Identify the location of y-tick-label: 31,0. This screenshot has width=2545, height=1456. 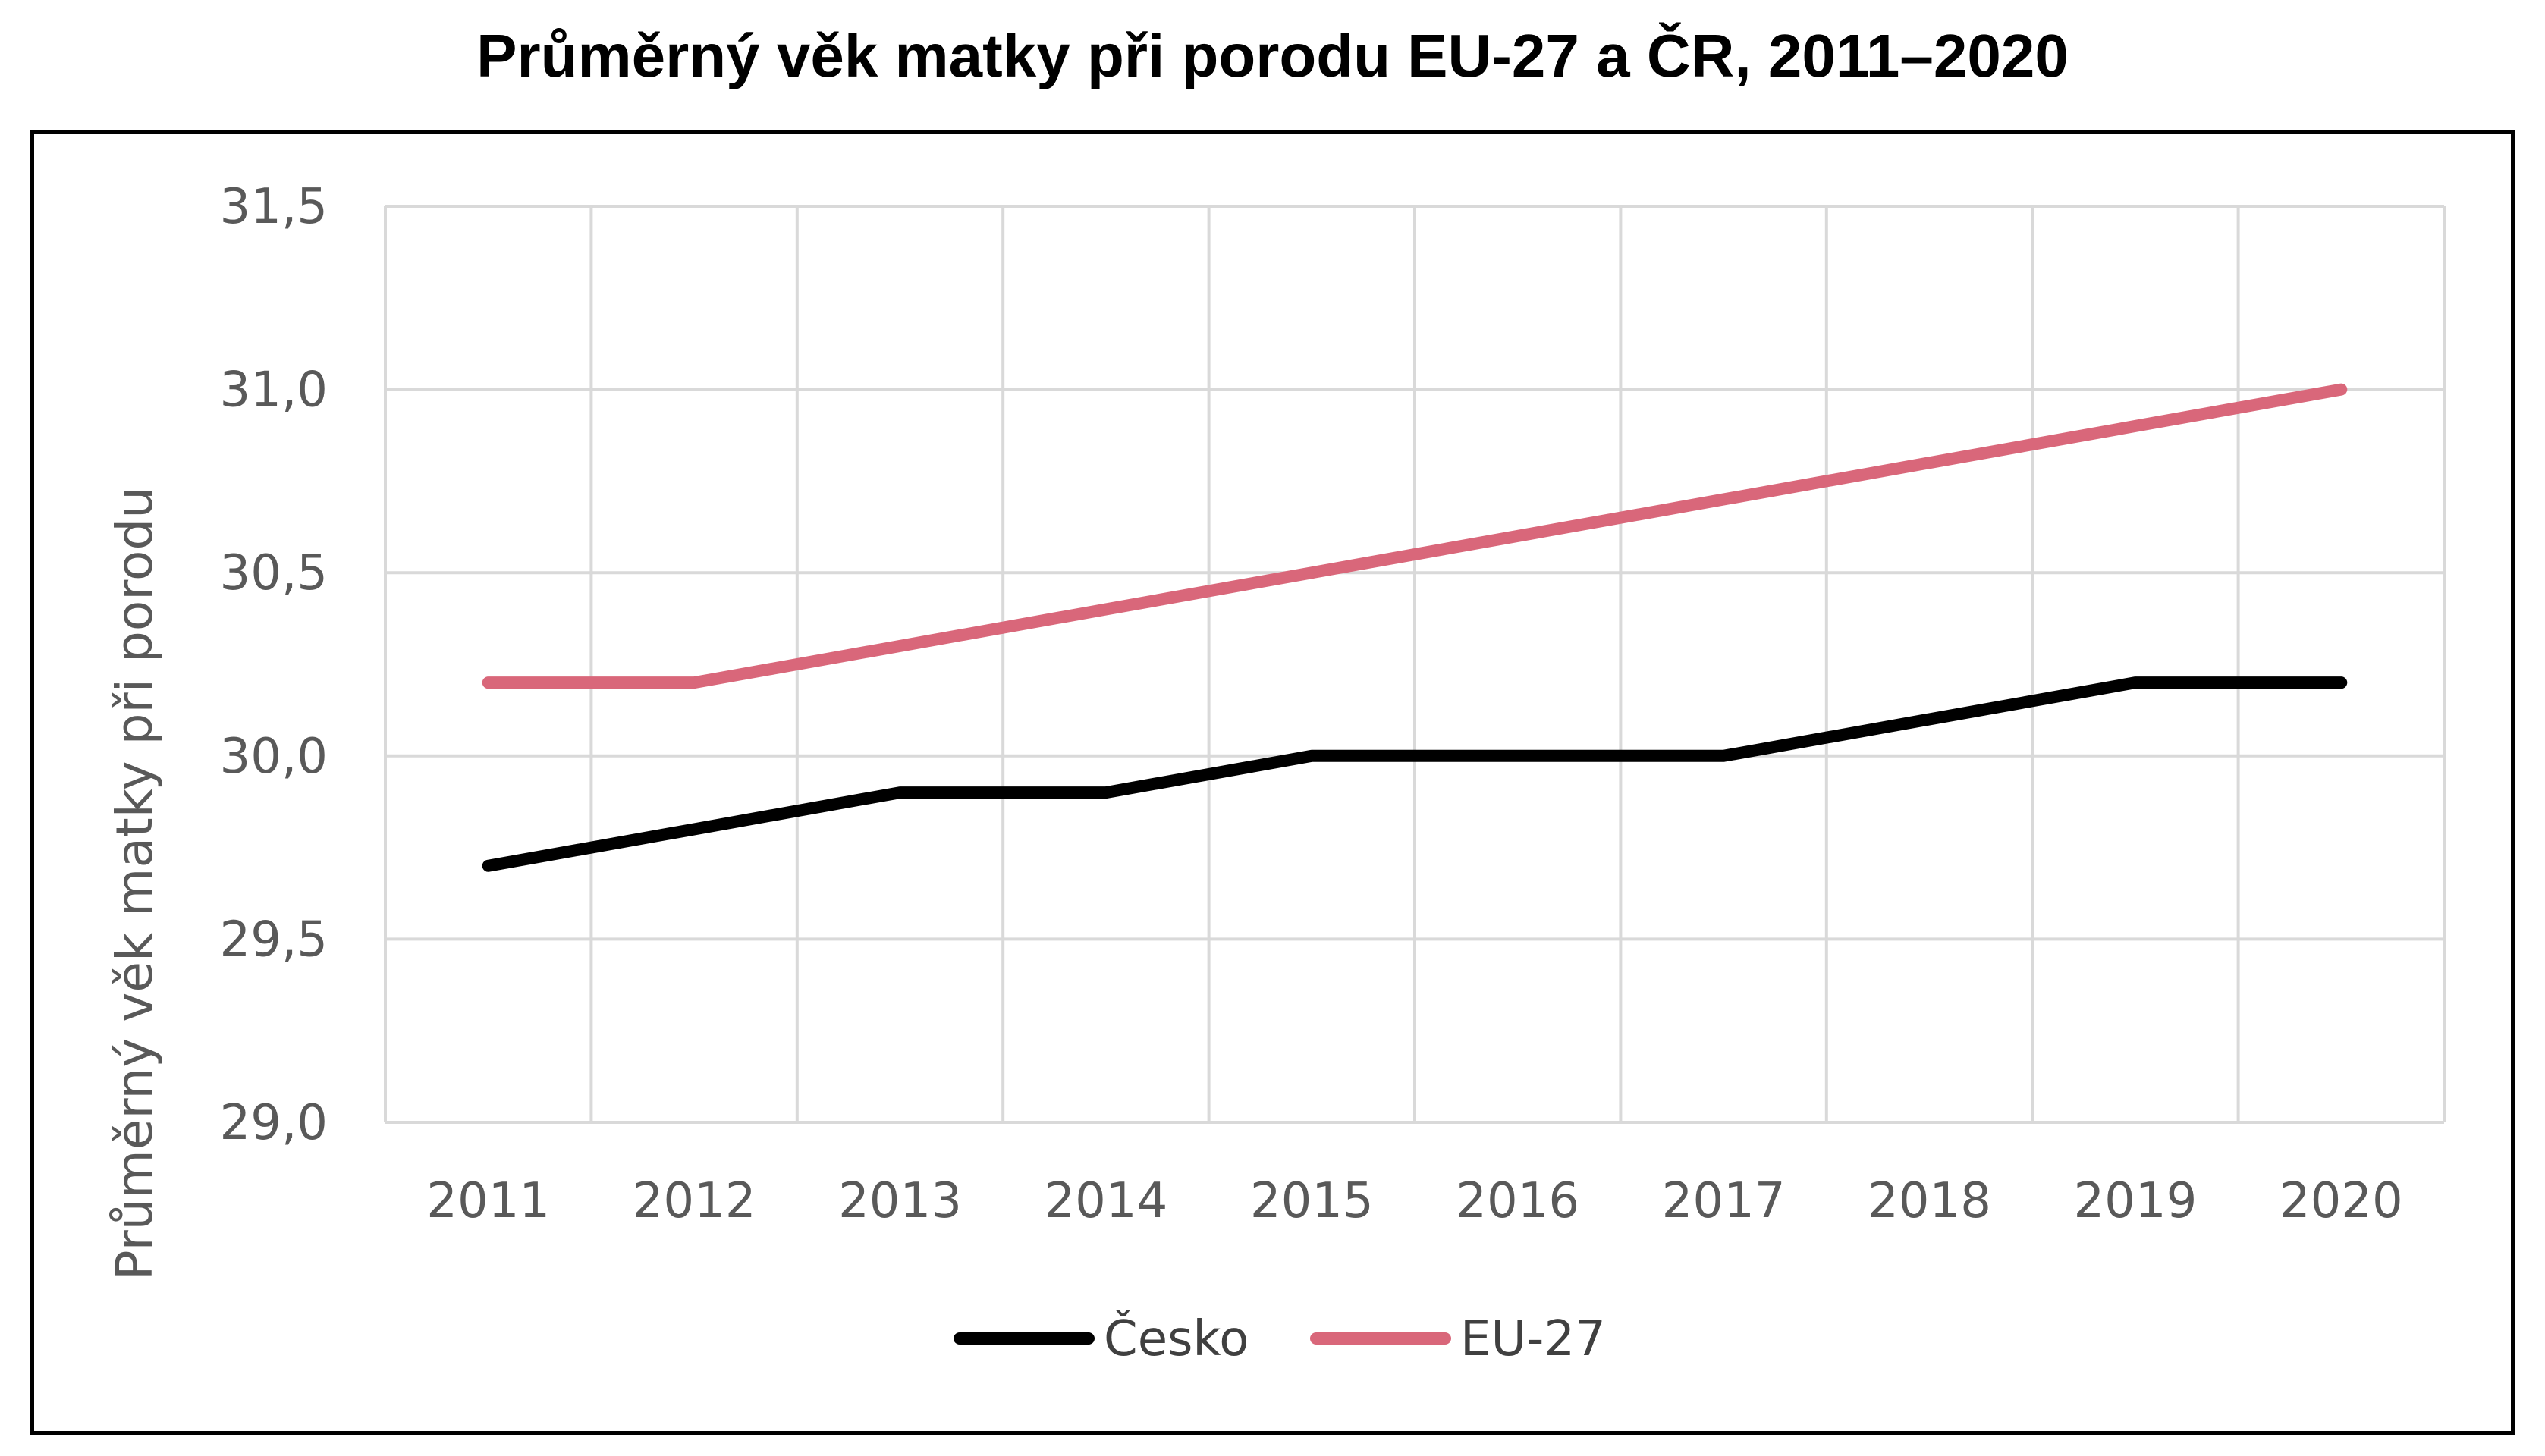
(274, 390).